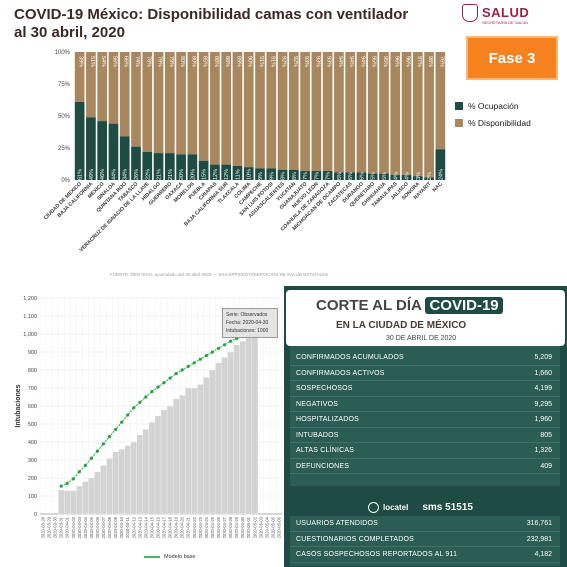  Describe the element at coordinates (61, 527) in the screenshot. I see `x-tick-label: 2020-03-31` at that location.